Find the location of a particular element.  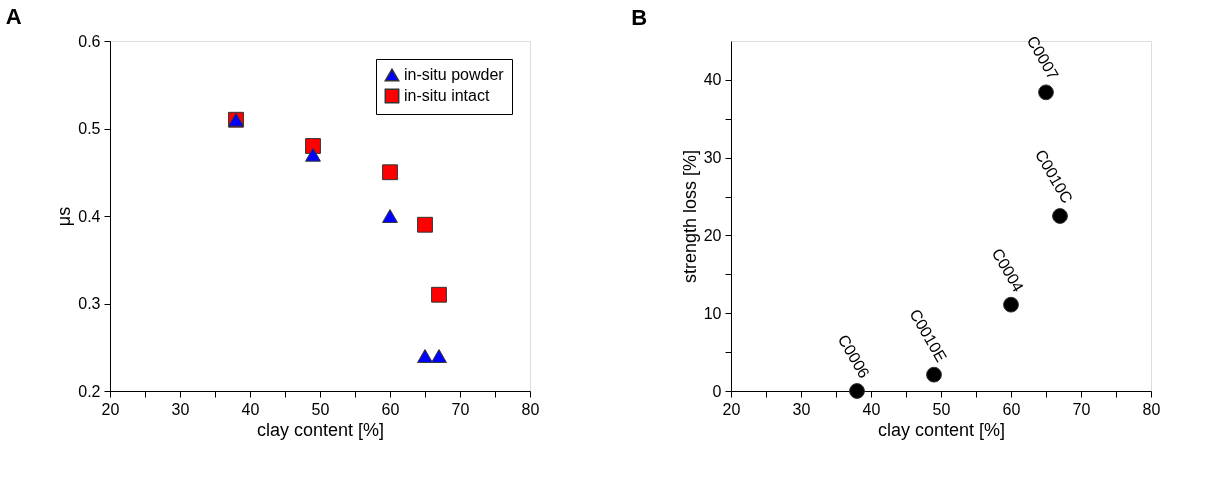

y-tick-label: 0.6 is located at coordinates (89, 41).